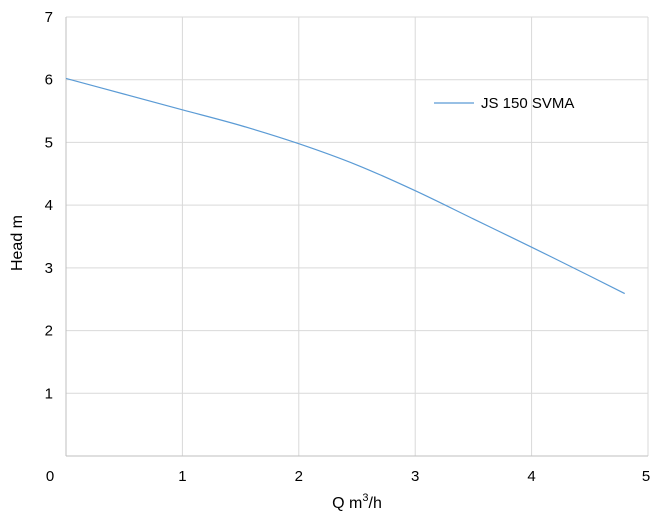  What do you see at coordinates (182, 476) in the screenshot?
I see `x-tick-label: 1` at bounding box center [182, 476].